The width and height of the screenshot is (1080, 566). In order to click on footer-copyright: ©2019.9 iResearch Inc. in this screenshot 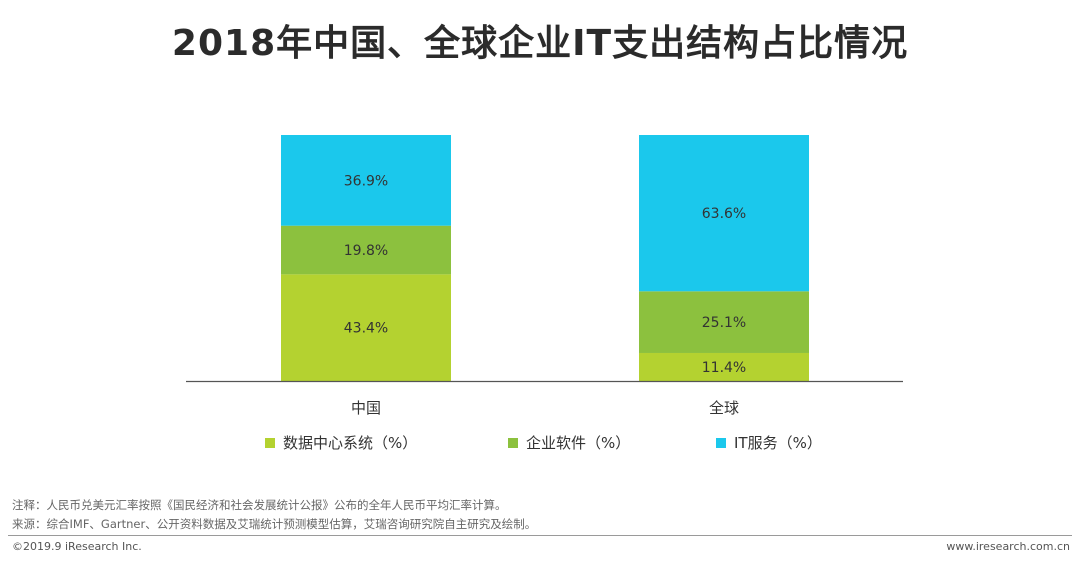, I will do `click(77, 546)`.